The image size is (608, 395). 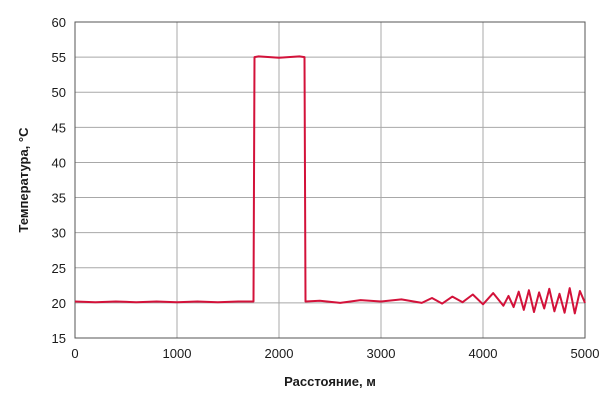 What do you see at coordinates (59, 92) in the screenshot?
I see `y-tick-label: 50` at bounding box center [59, 92].